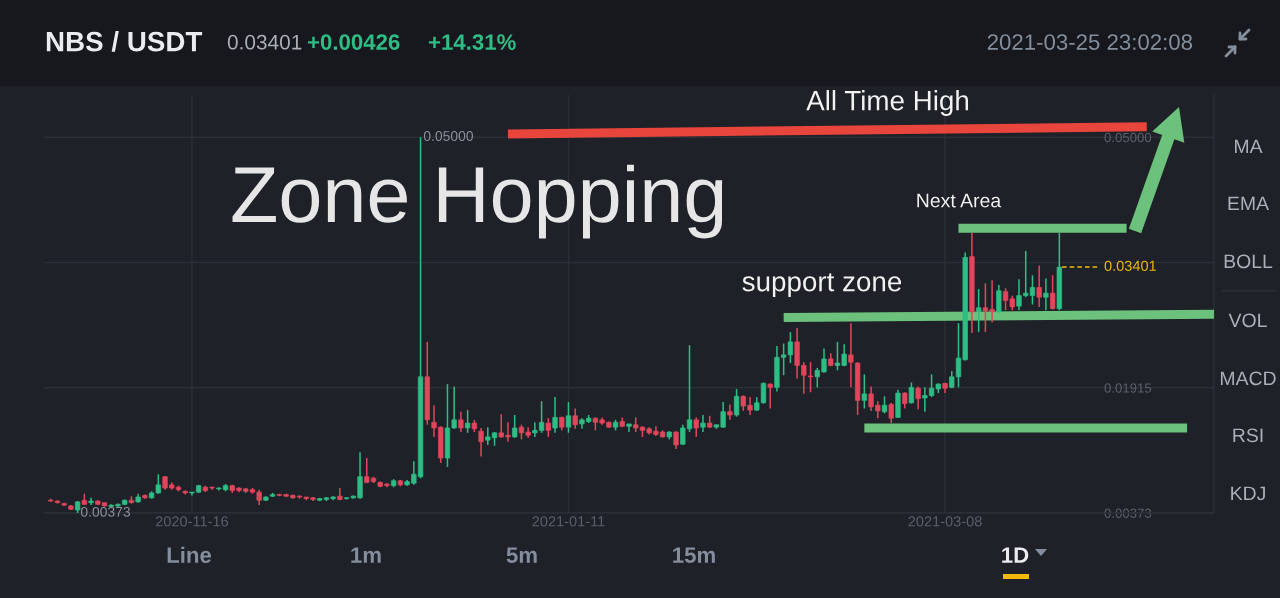 Image resolution: width=1280 pixels, height=598 pixels. I want to click on x-tick-label: 2020-11-16, so click(192, 521).